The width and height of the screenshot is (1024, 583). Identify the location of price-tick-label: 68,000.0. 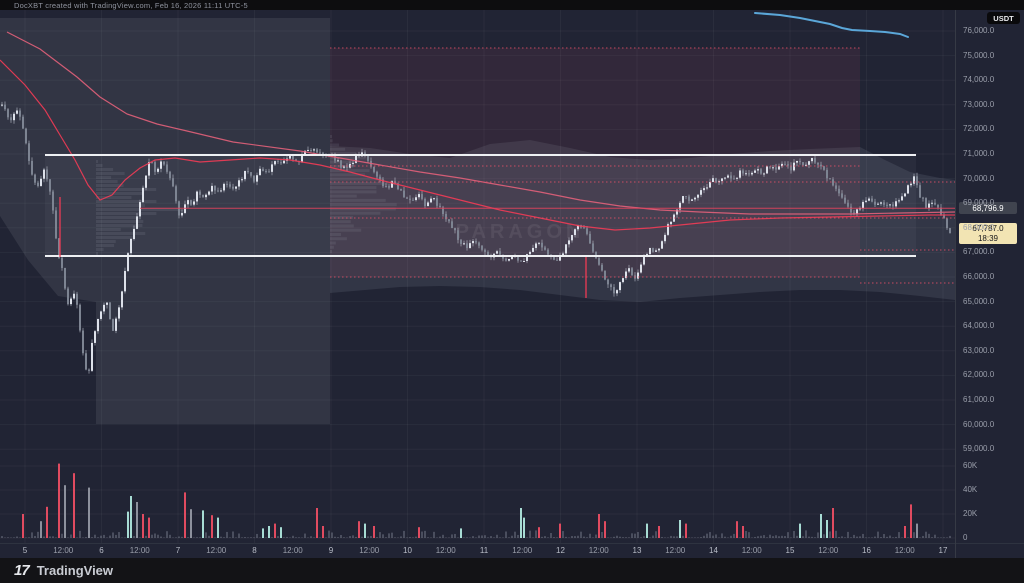
(979, 227).